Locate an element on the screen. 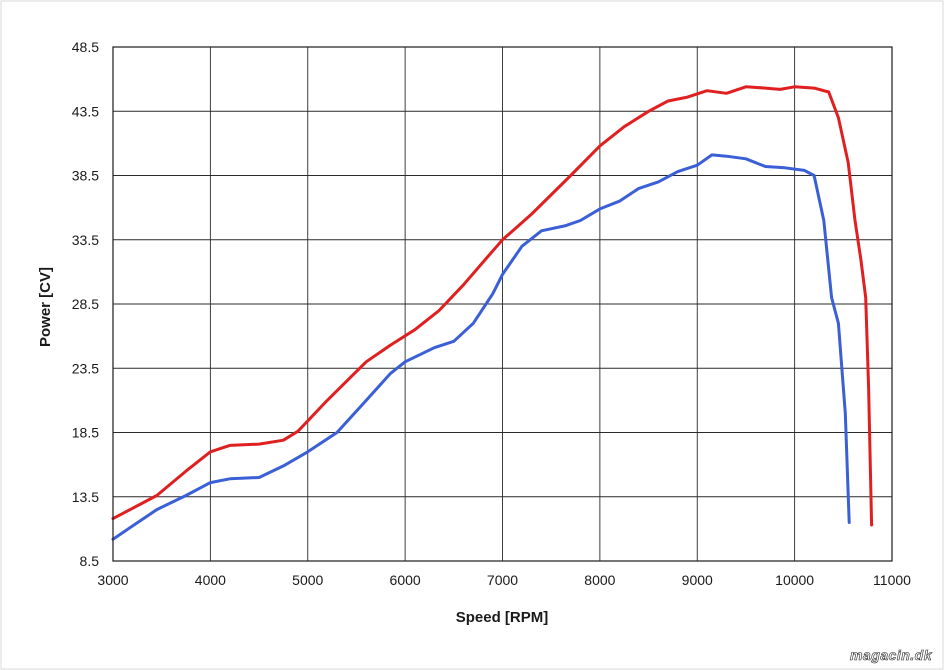 The height and width of the screenshot is (670, 944). y-tick-label: 13.5 is located at coordinates (85, 497).